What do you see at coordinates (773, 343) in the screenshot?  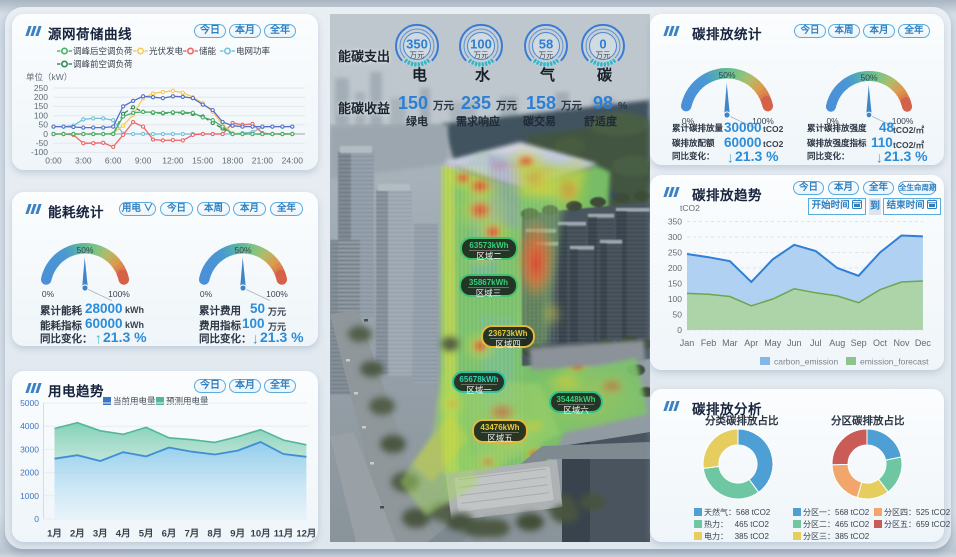 I see `svg-text: May` at bounding box center [773, 343].